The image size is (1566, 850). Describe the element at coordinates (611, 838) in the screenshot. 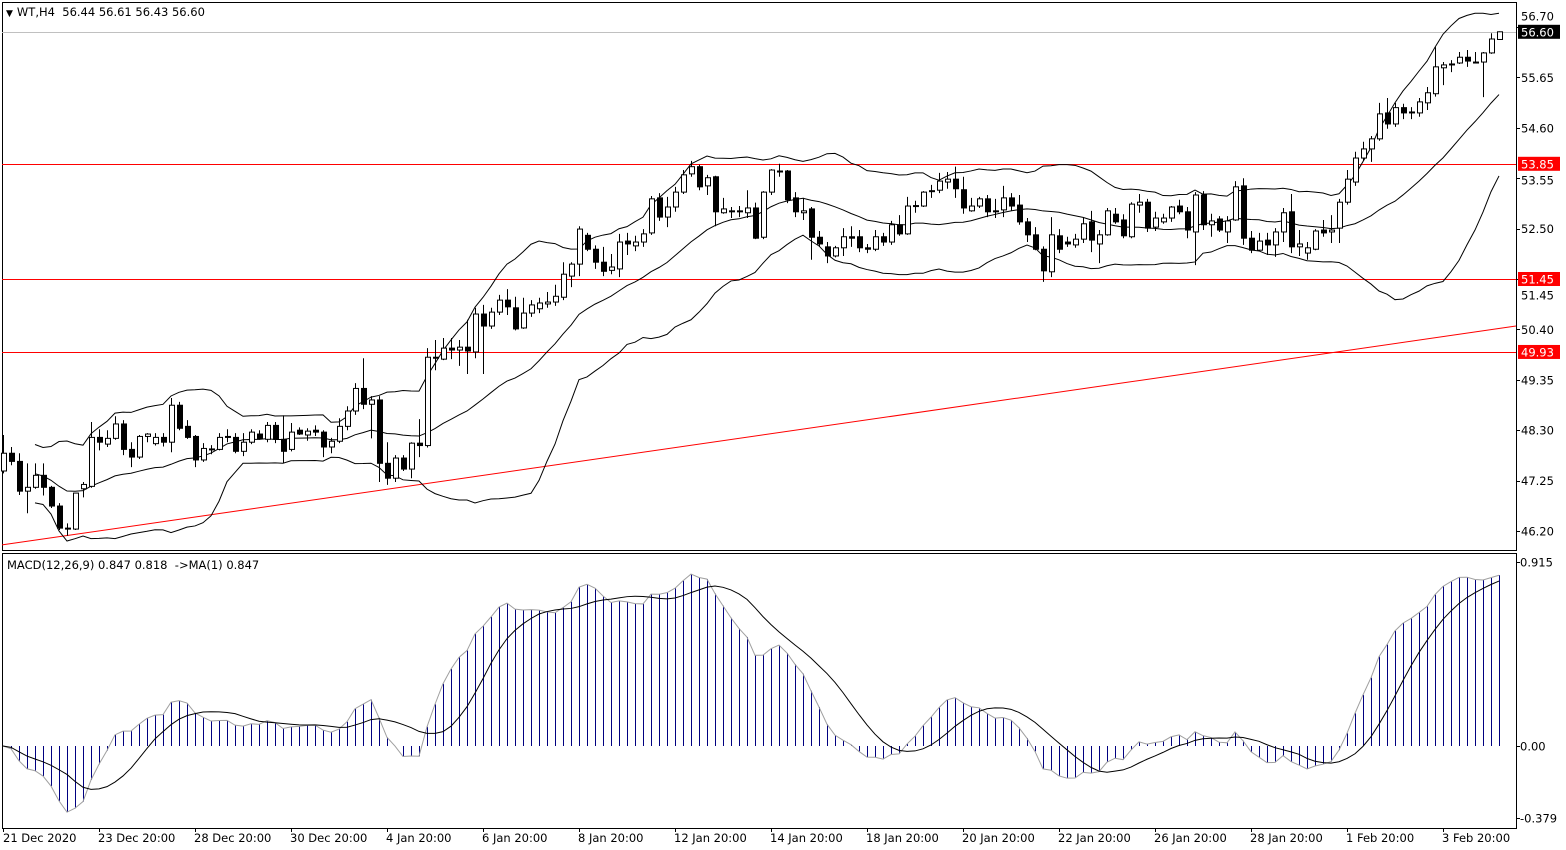

I see `time-tick-label: 8 Jan 20:00` at that location.